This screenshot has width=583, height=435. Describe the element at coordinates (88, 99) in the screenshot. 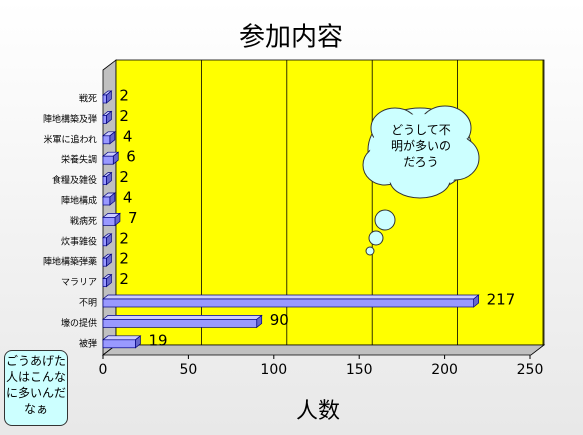

I see `y-tick-label: 戦死` at that location.